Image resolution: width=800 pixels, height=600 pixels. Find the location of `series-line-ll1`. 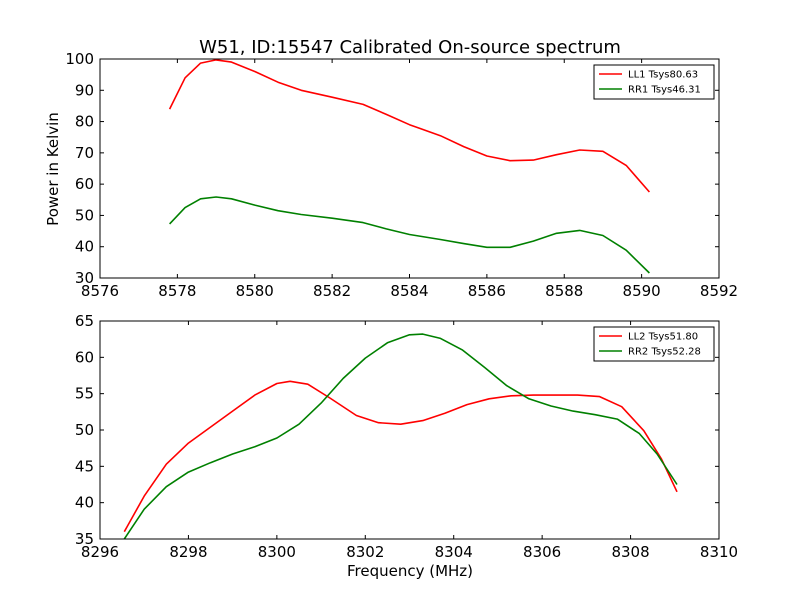

series-line-ll1 is located at coordinates (409, 126).